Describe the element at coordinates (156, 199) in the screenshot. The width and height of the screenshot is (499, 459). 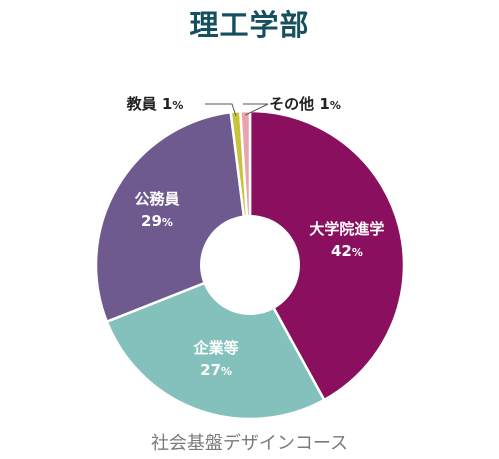
I see `slice-label-2: 公務員` at that location.